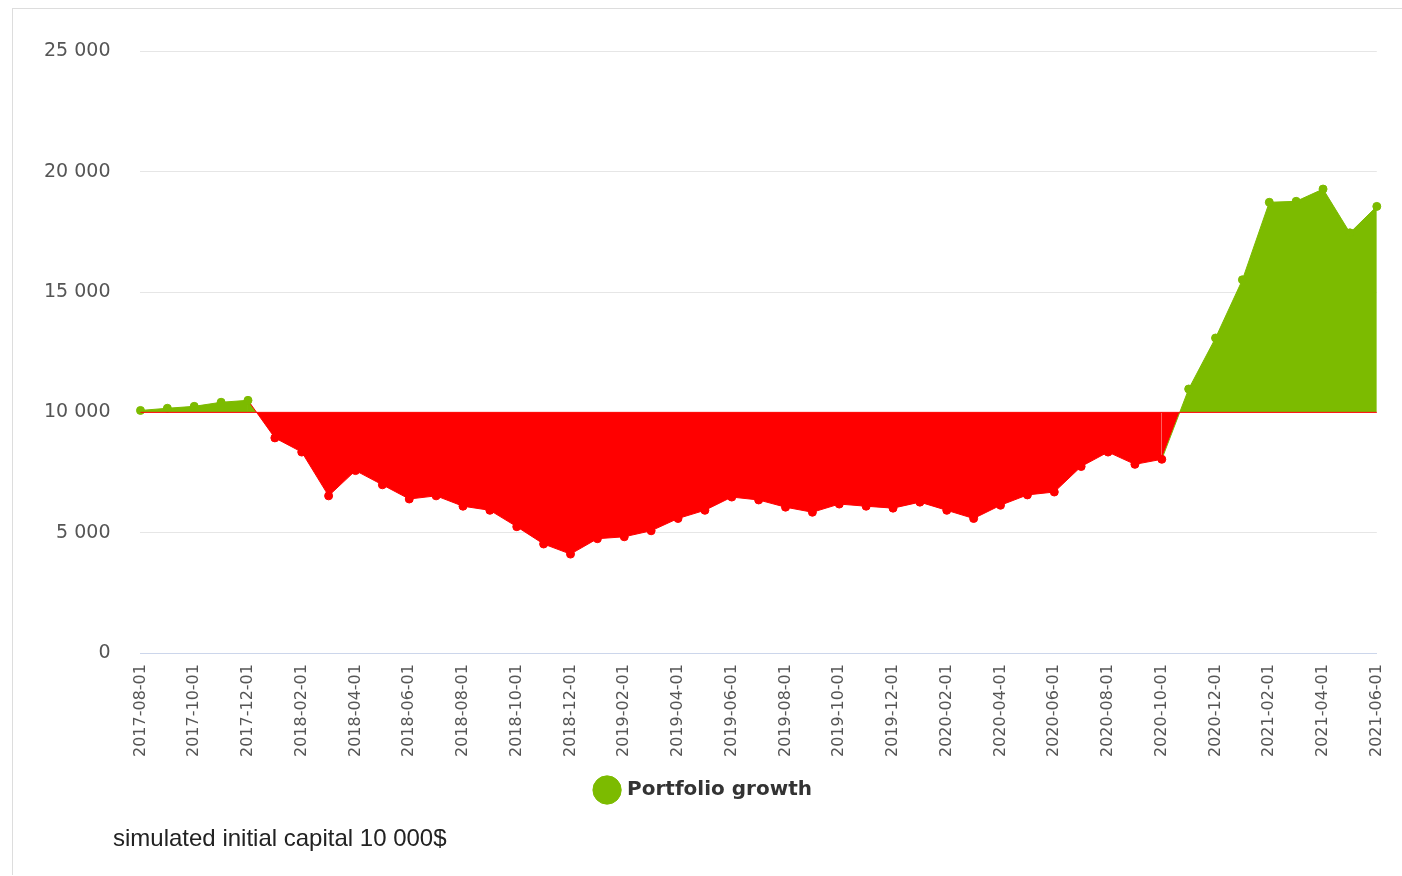  Describe the element at coordinates (247, 710) in the screenshot. I see `x-tick-label: 2017-12-01` at that location.